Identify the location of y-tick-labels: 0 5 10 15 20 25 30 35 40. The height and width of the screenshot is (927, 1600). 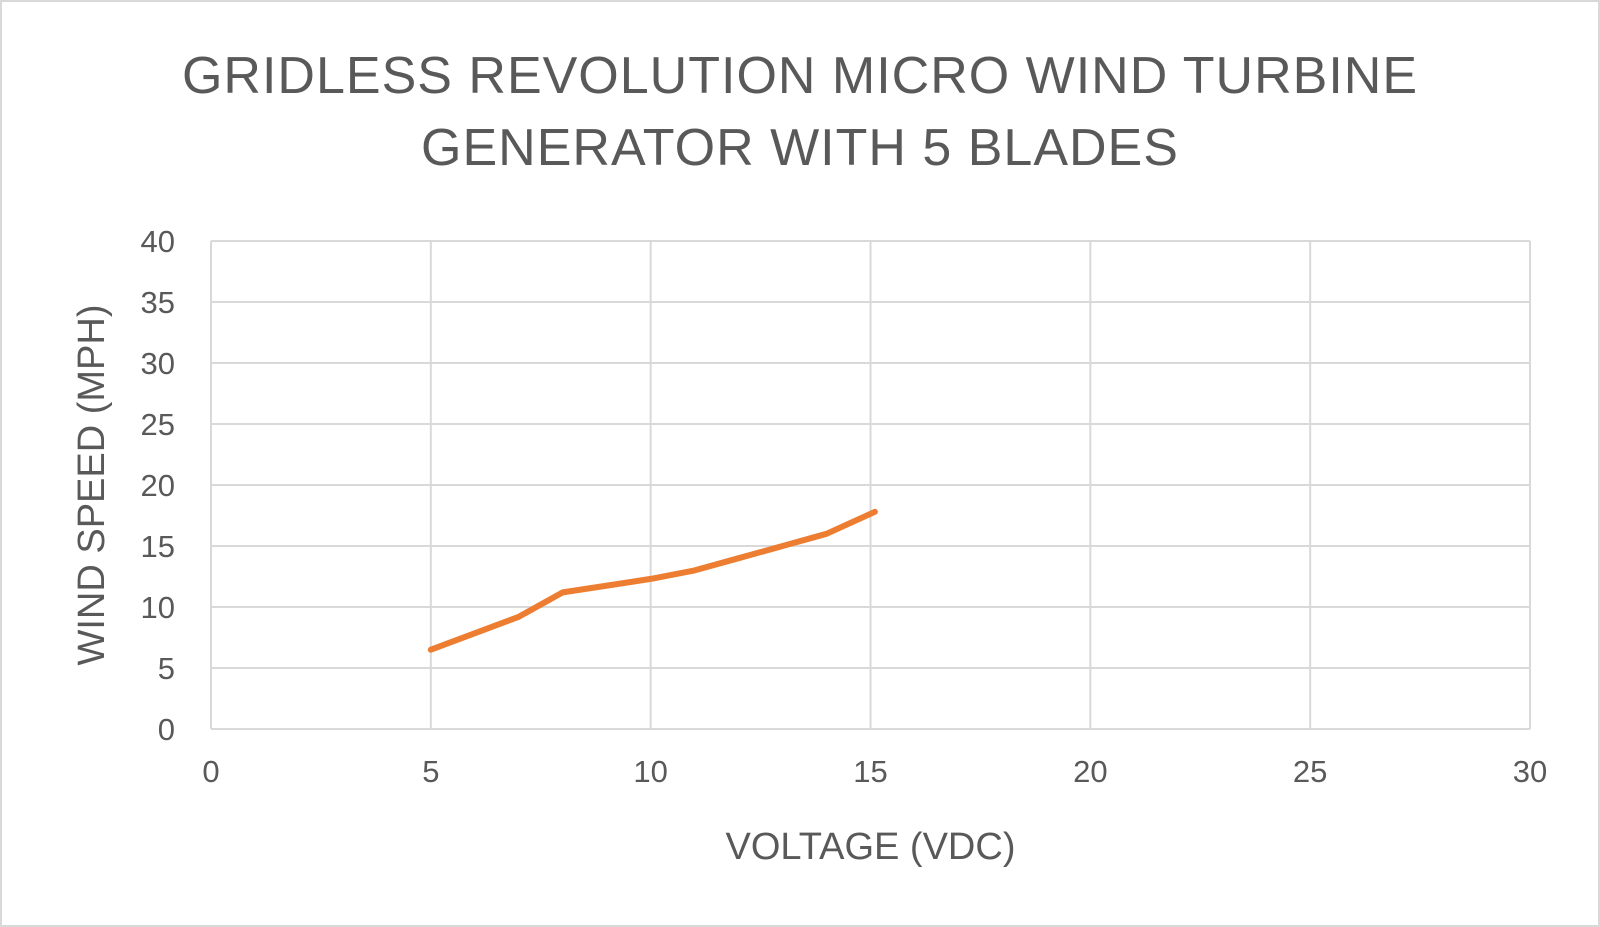
(158, 485).